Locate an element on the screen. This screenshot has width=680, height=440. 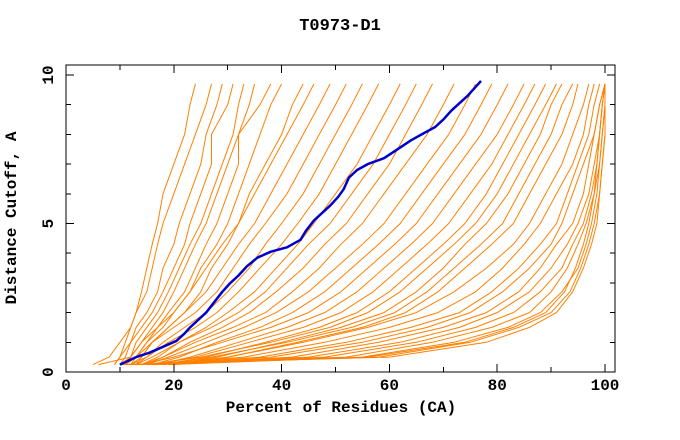
svg-text: 10 is located at coordinates (49, 74).